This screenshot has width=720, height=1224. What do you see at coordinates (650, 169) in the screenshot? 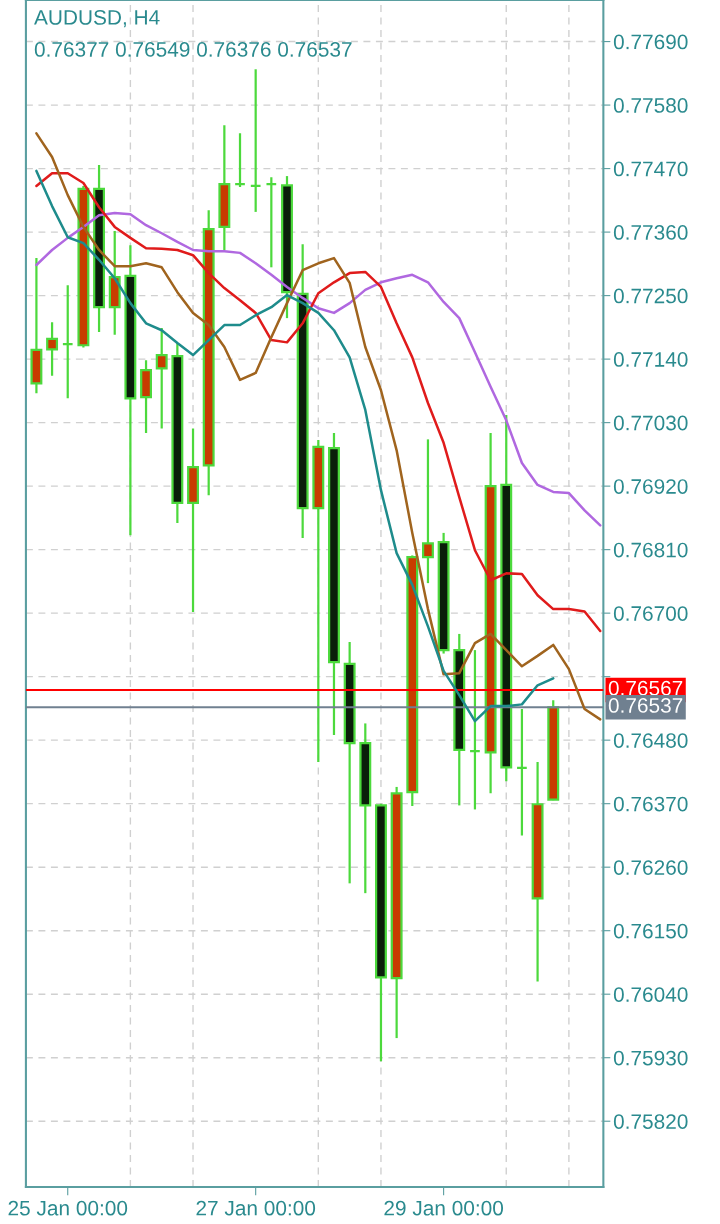
I see `y-tick-label: 0.77470` at bounding box center [650, 169].